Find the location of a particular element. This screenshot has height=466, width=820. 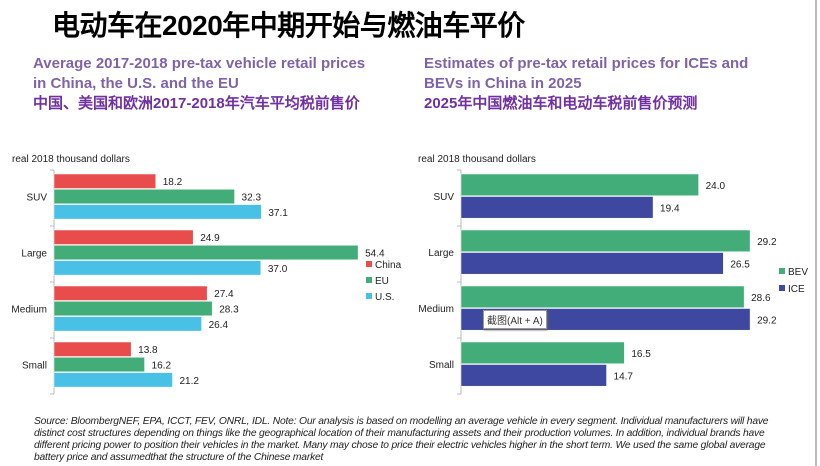

legend-label: BEV is located at coordinates (798, 272).